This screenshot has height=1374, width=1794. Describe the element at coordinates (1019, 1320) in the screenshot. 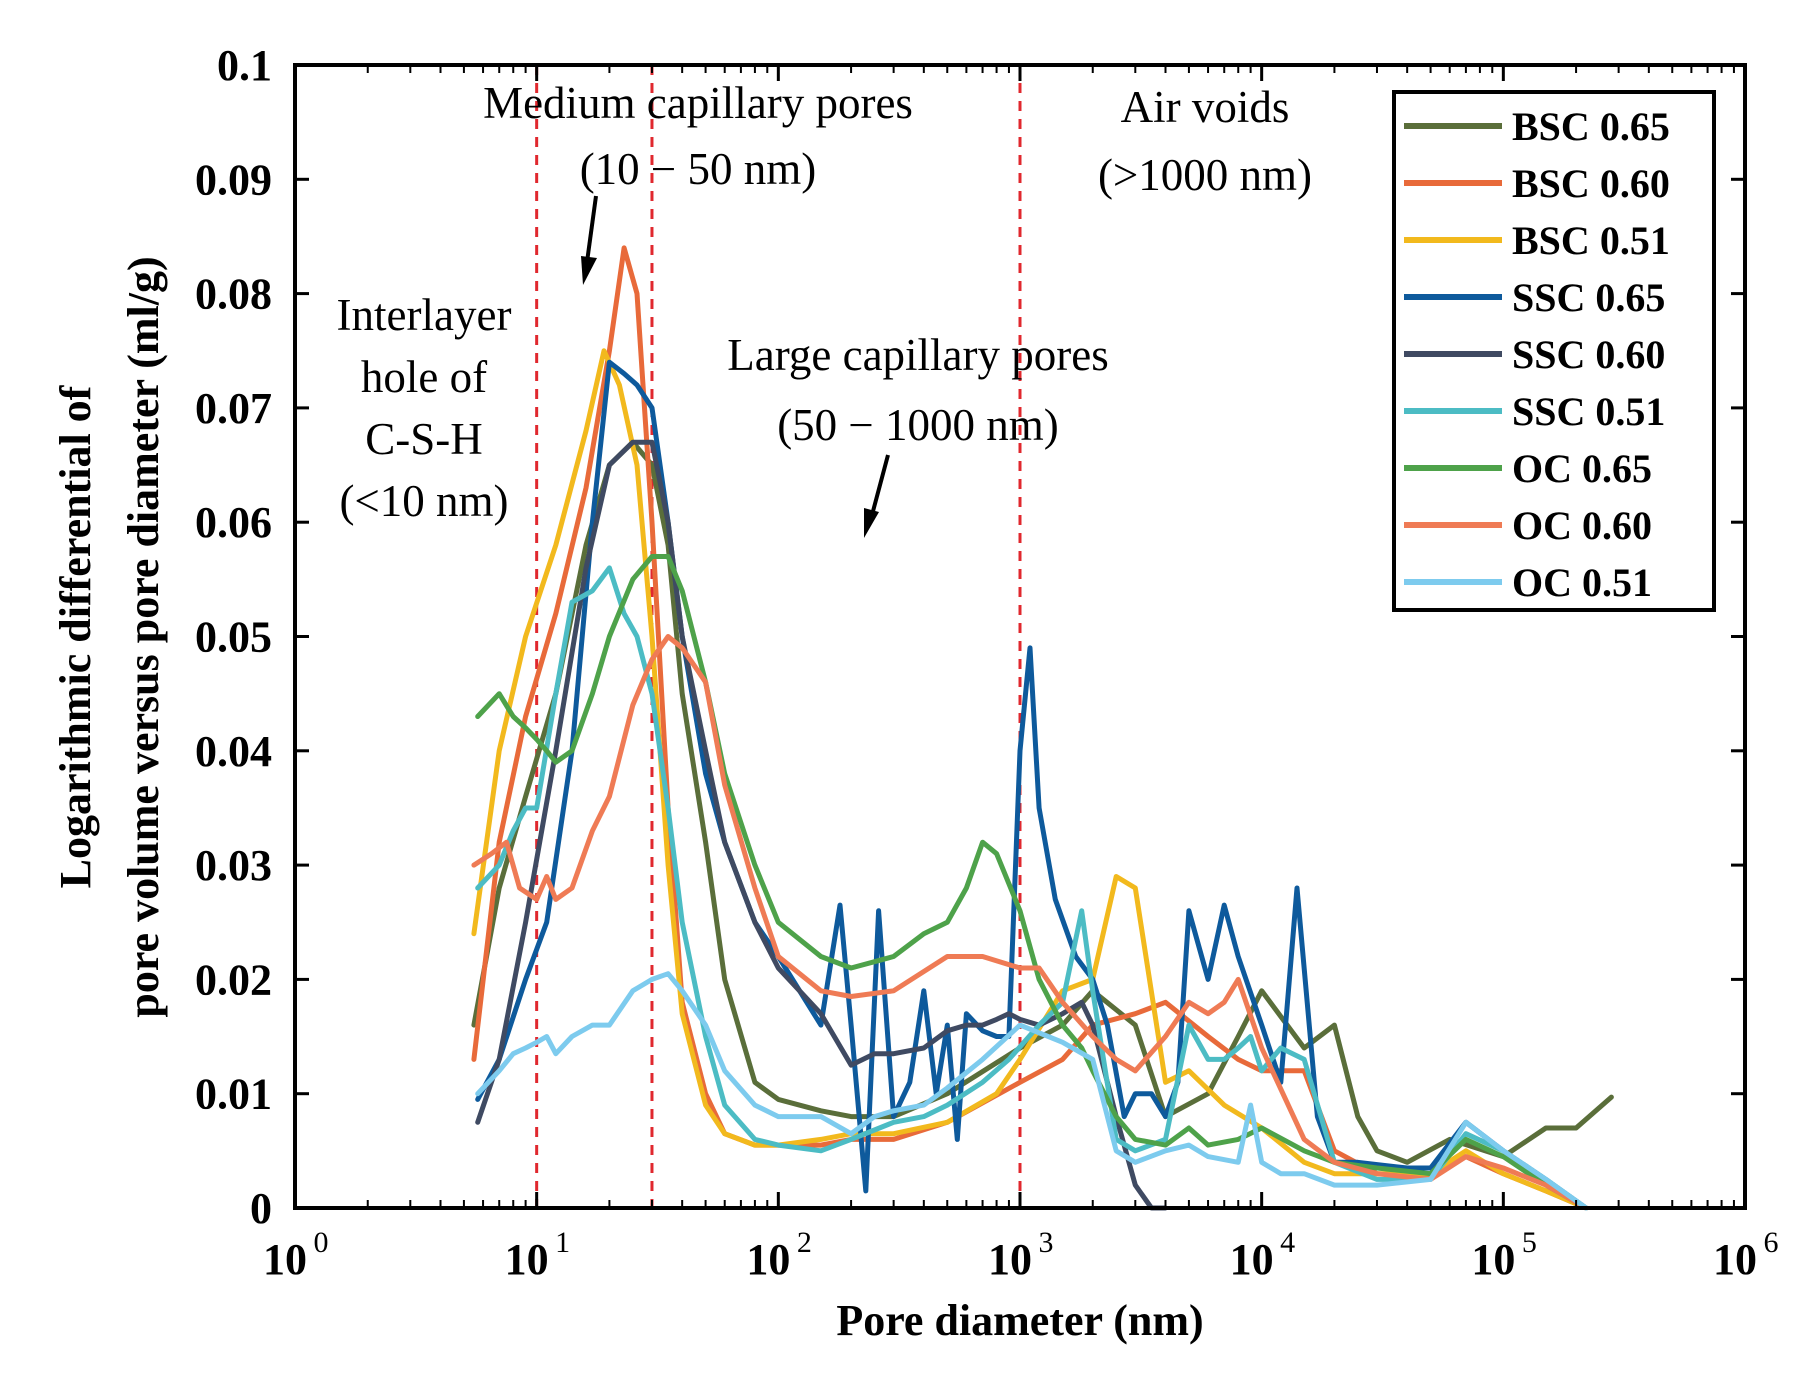

I see `x-axis-title: Pore diameter (nm)` at that location.